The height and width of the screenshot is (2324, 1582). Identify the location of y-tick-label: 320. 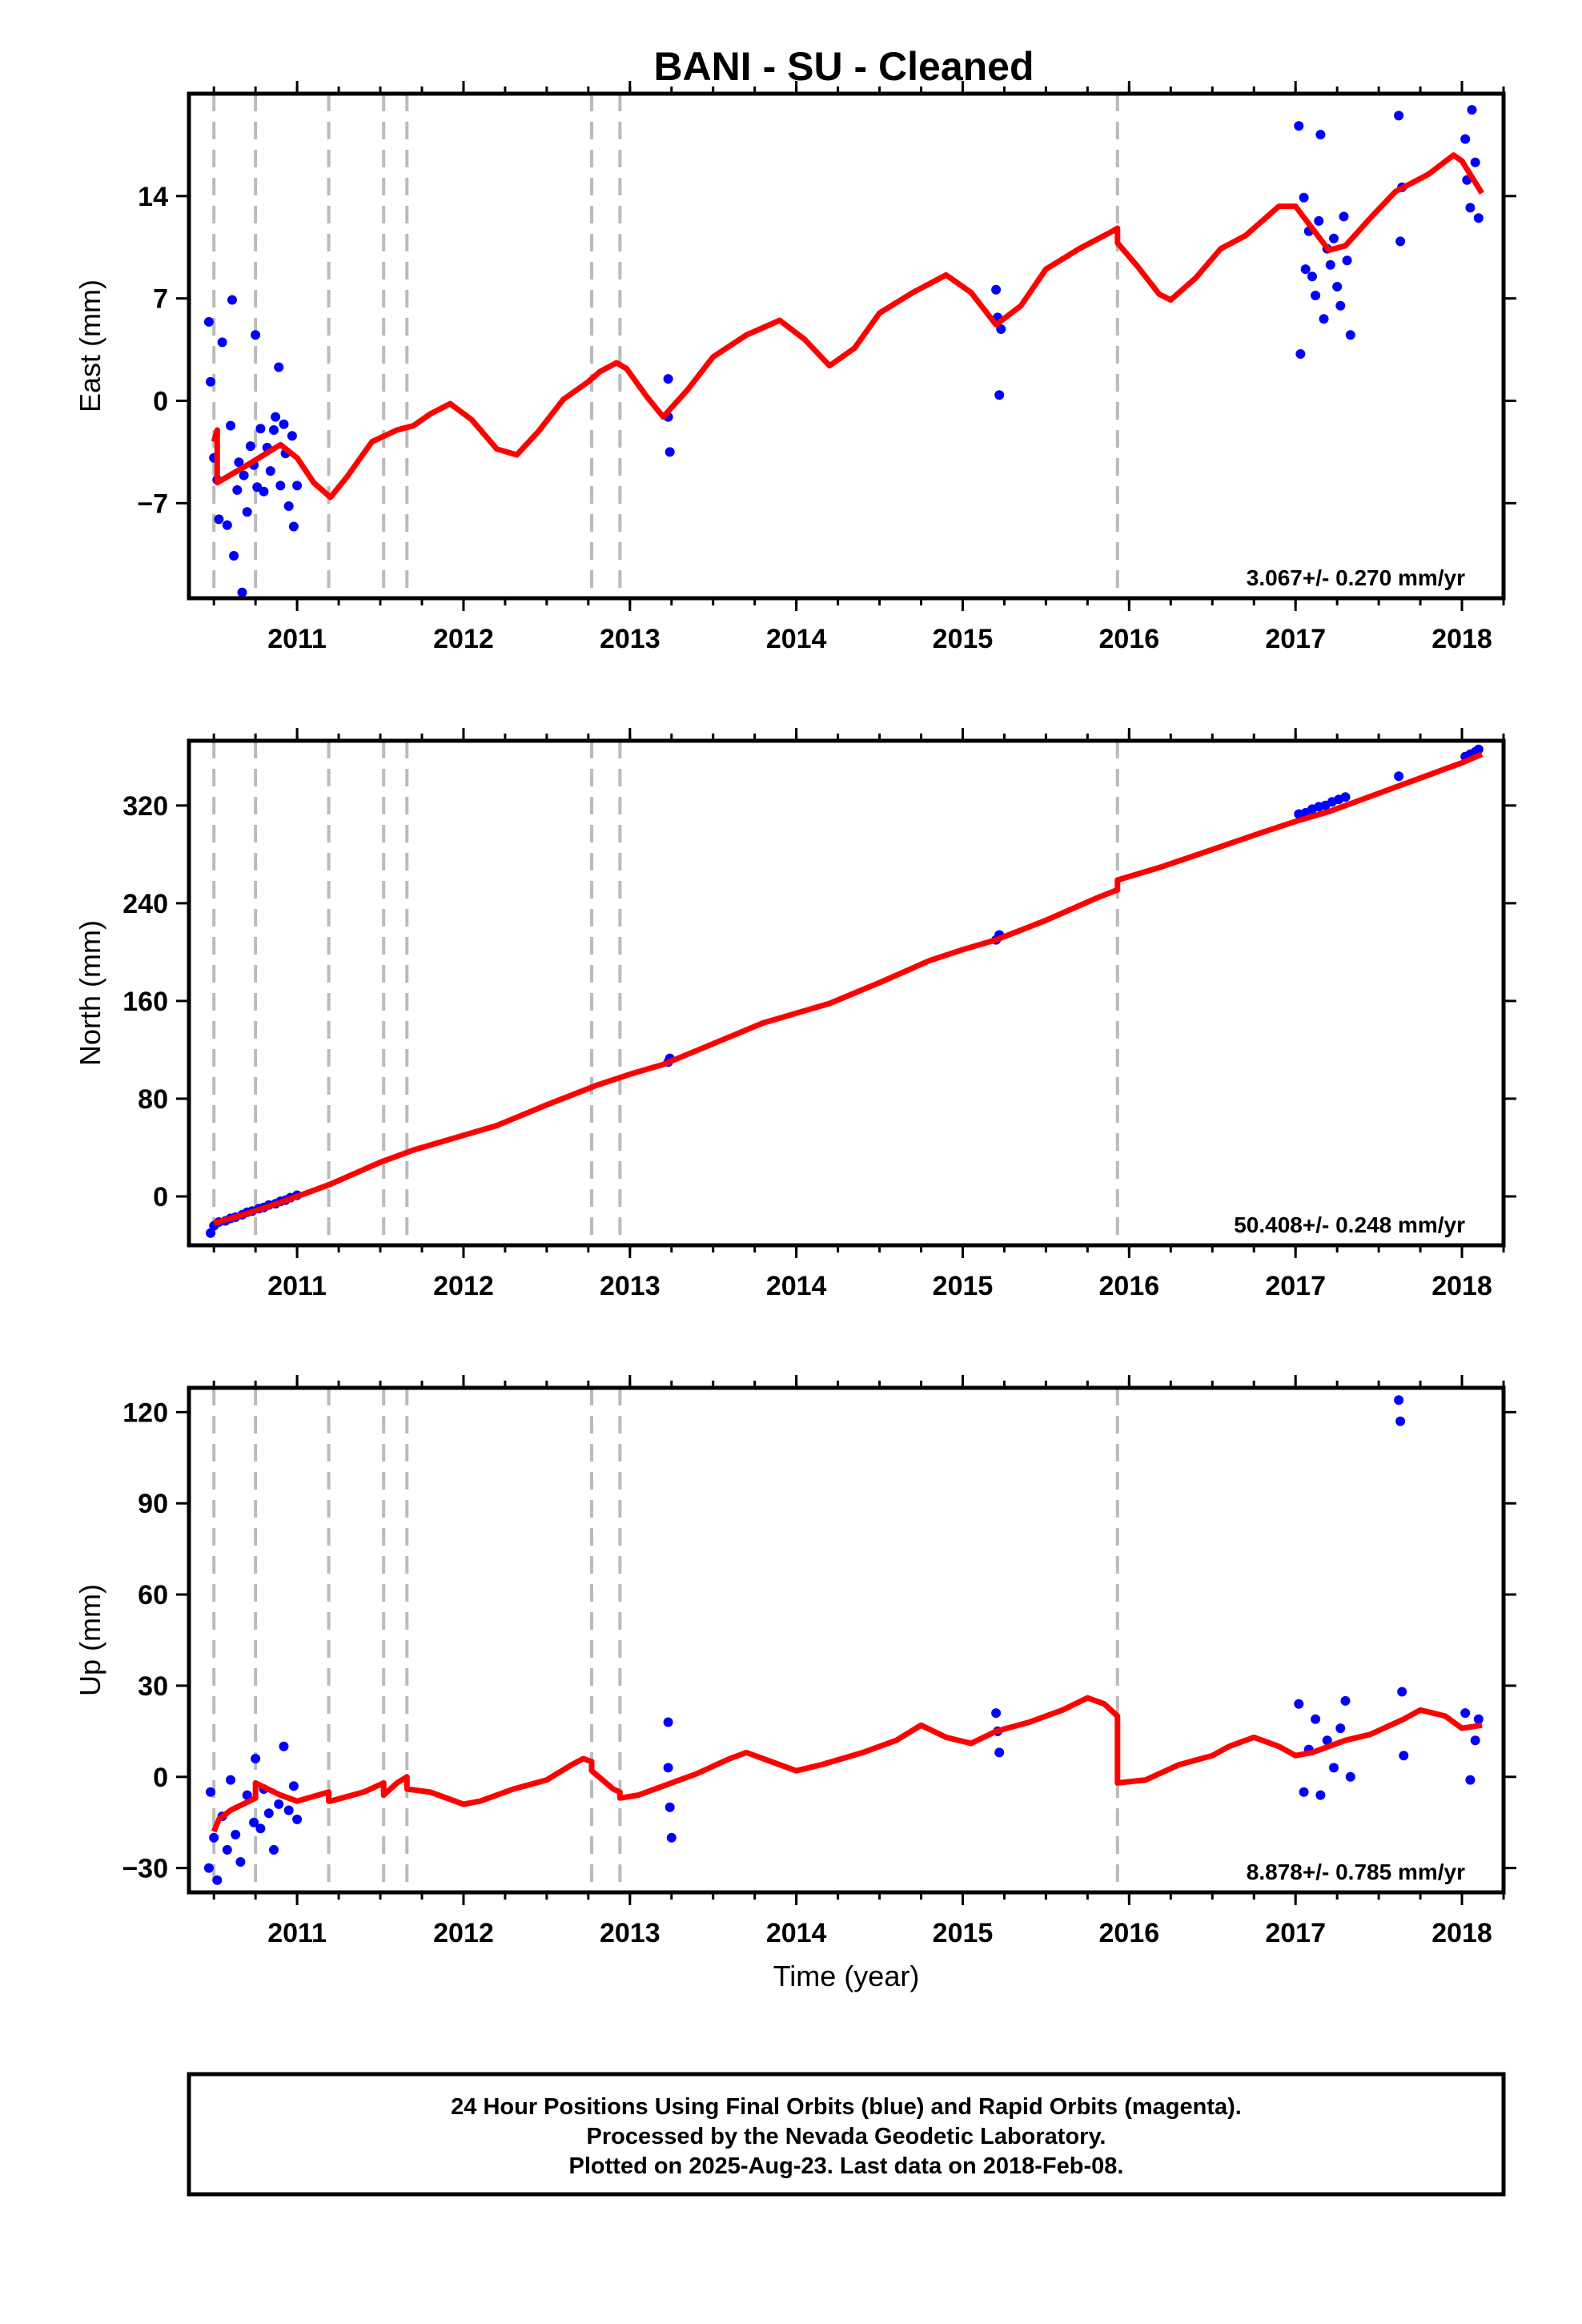
(145, 806).